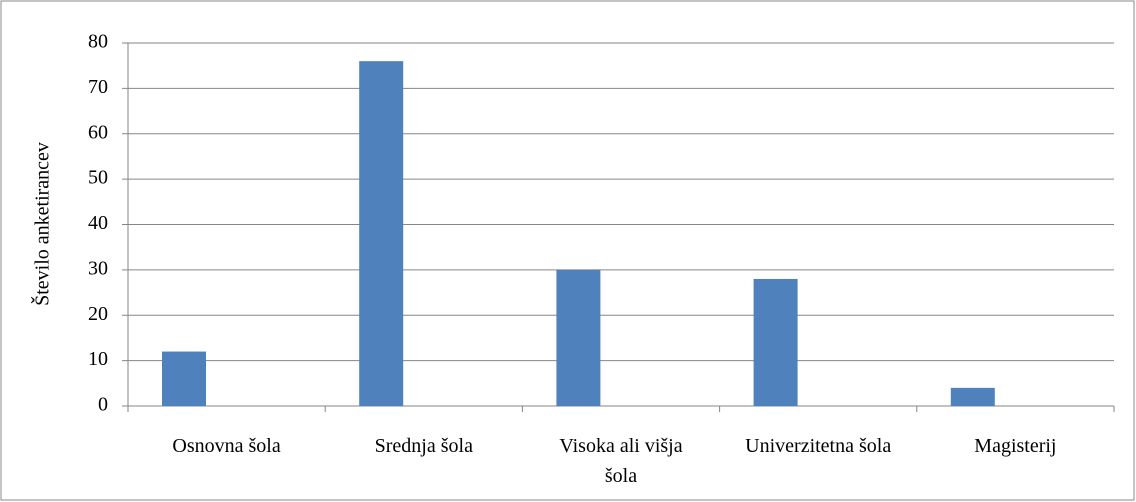  What do you see at coordinates (98, 268) in the screenshot?
I see `y-tick-label: 30` at bounding box center [98, 268].